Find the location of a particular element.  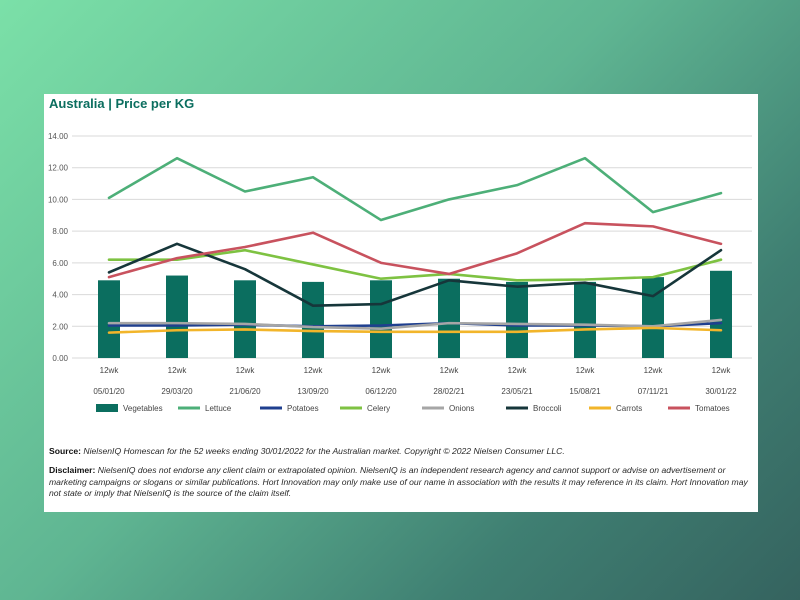

chart-title: Australia | Price per KG is located at coordinates (122, 103).